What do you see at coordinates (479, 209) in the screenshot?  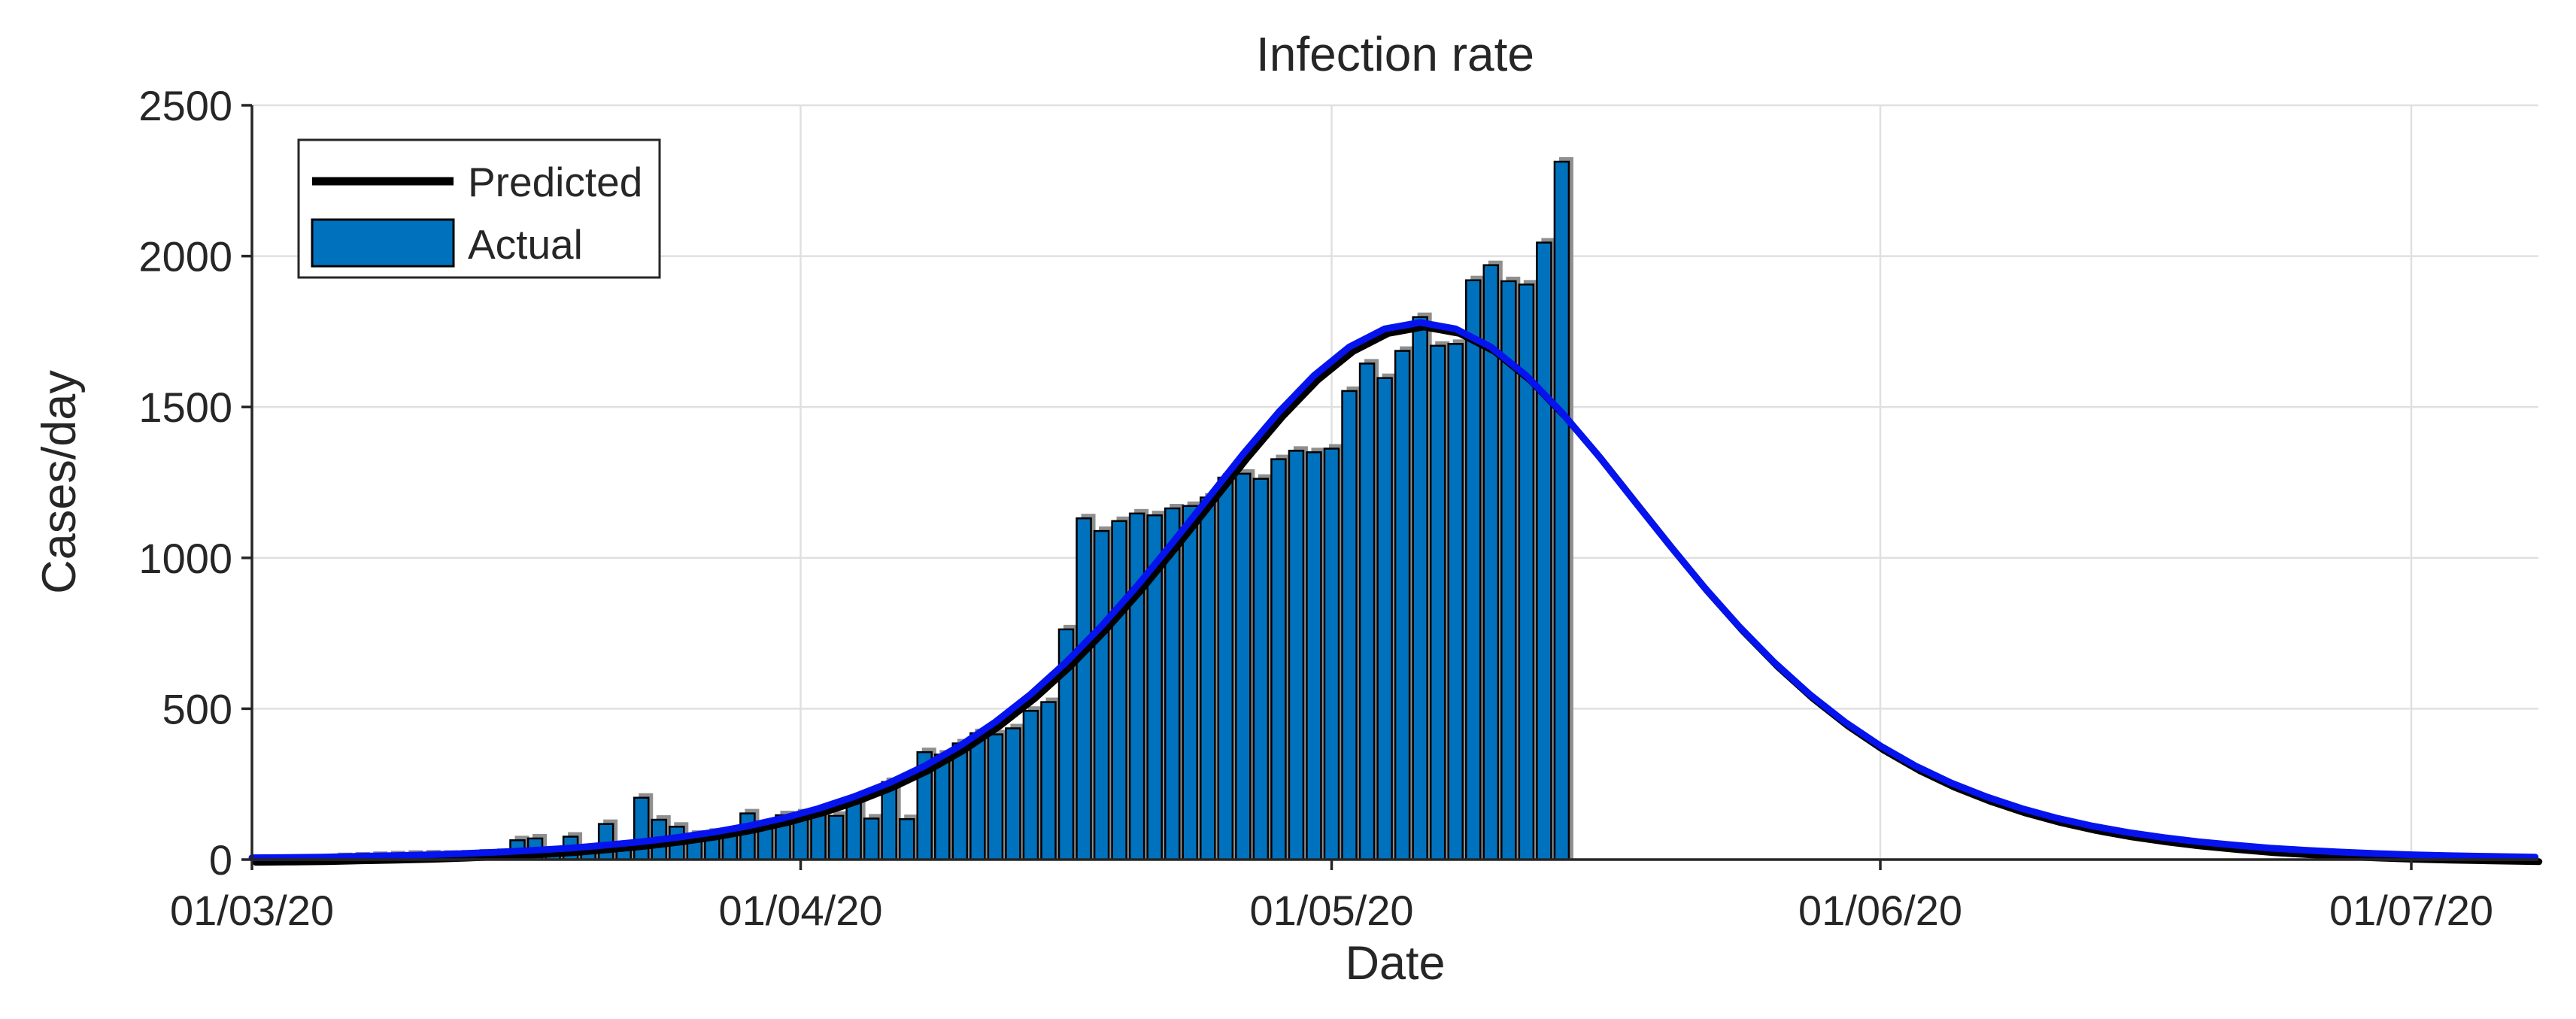 I see `legend: Predicted Actual` at bounding box center [479, 209].